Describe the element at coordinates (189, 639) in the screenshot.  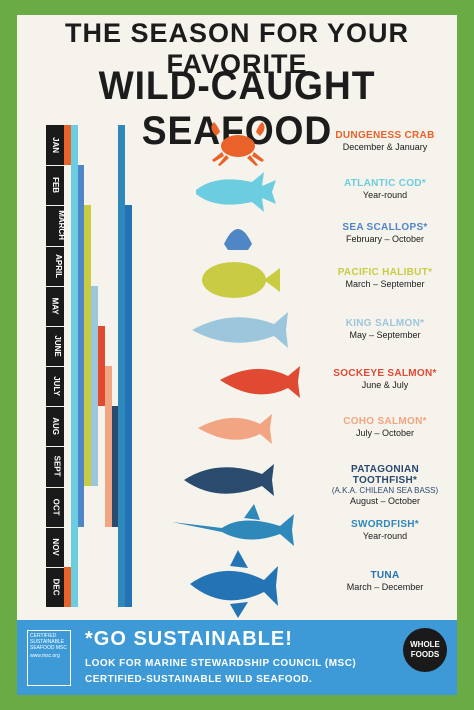
I see `footer-headline: *GO SUSTAINABLE!` at that location.